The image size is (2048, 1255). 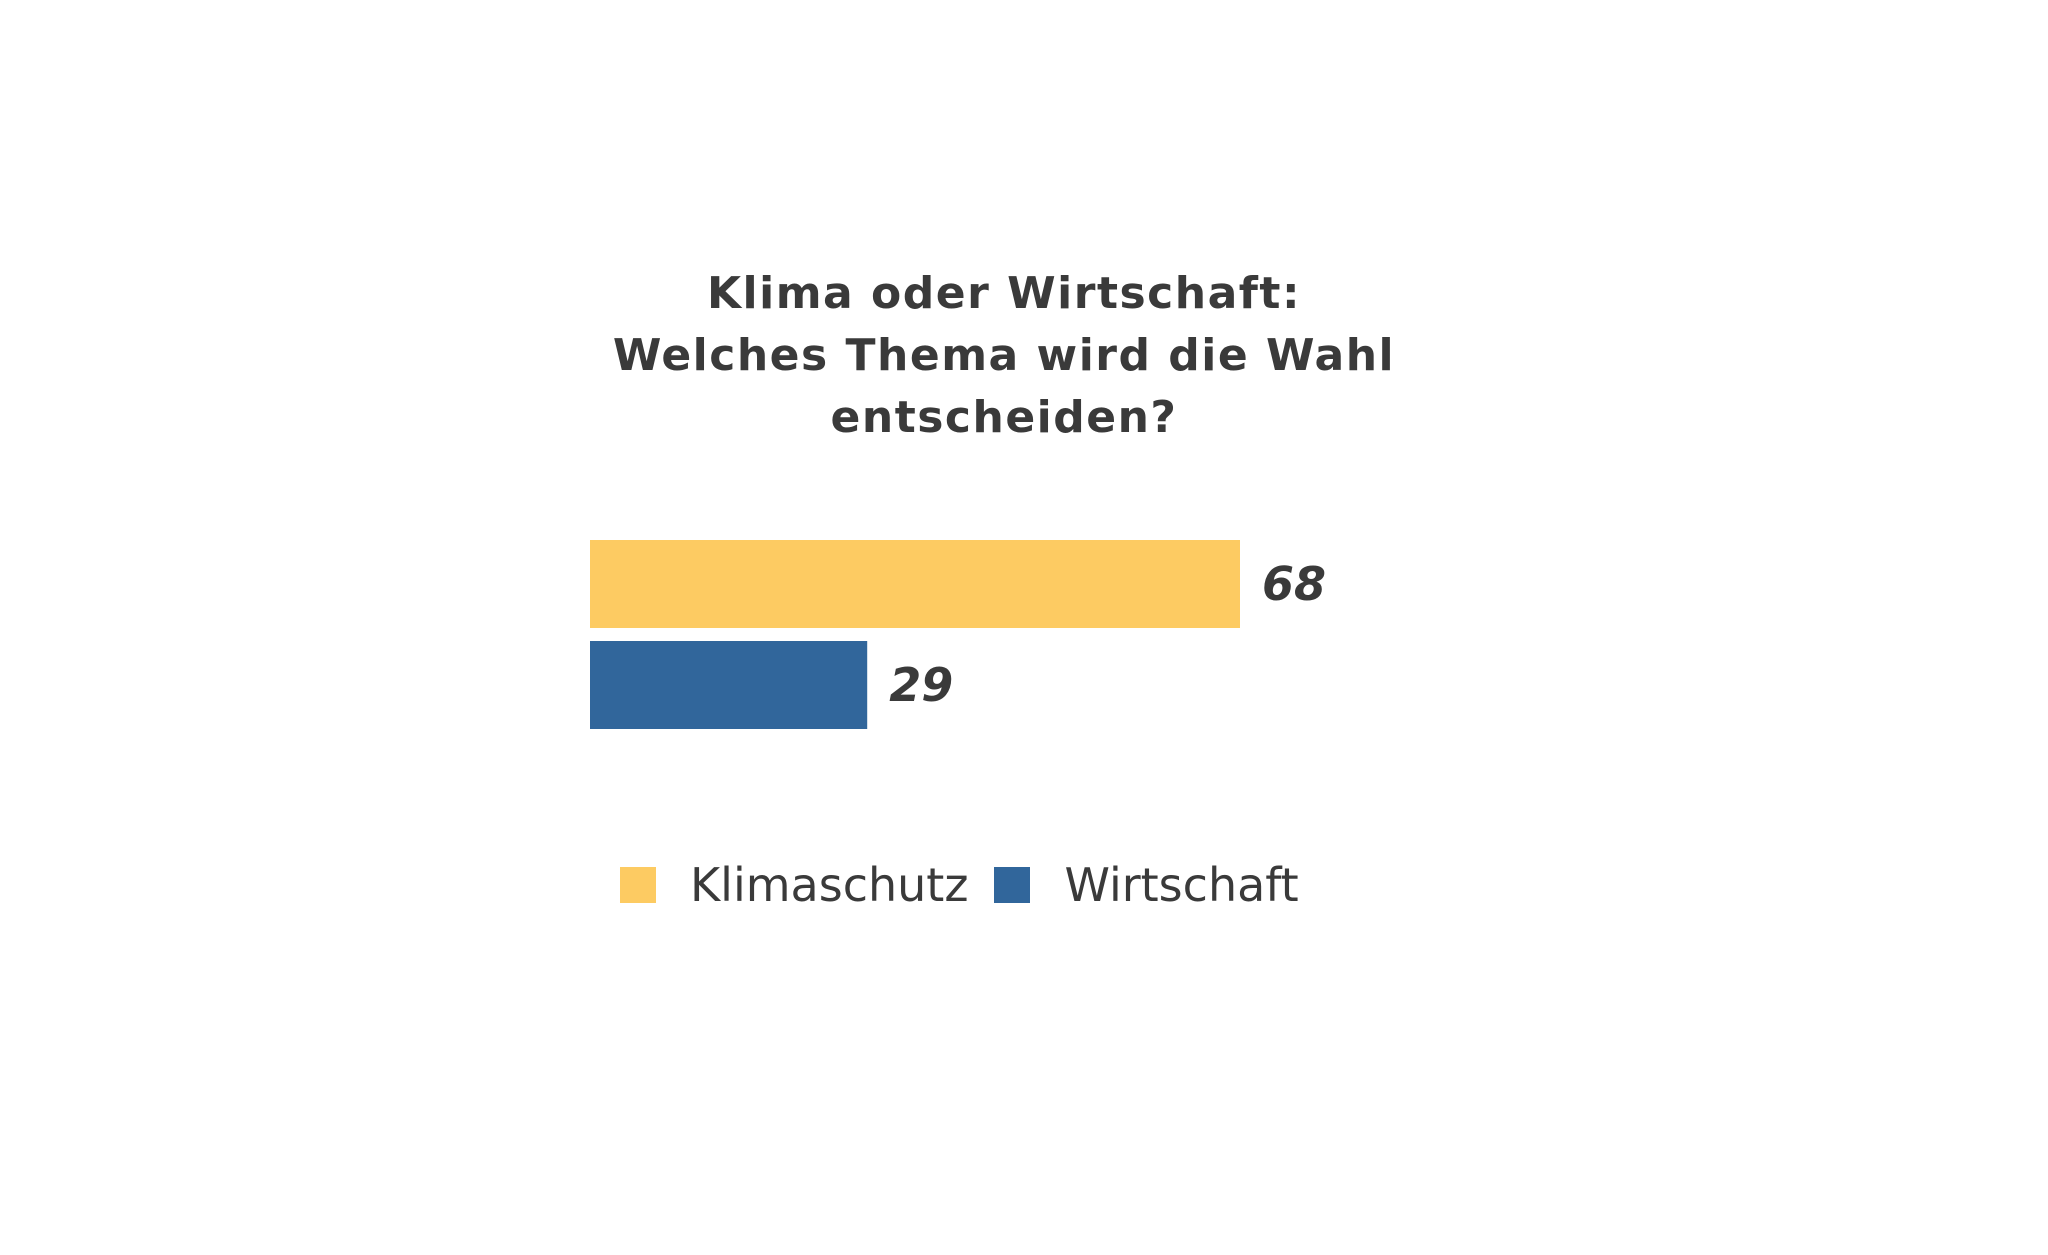 What do you see at coordinates (1004, 293) in the screenshot?
I see `chart-title-line-1: Klima oder Wirtschaft:` at bounding box center [1004, 293].